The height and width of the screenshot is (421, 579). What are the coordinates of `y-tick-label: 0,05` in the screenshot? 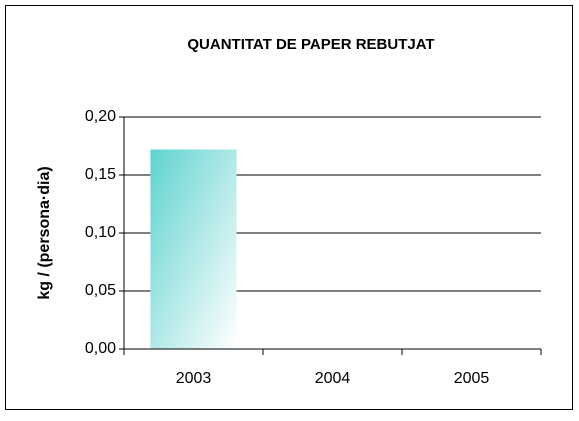 It's located at (100, 290).